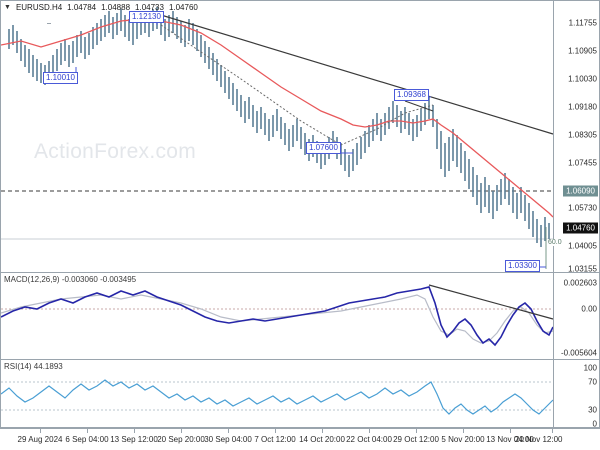 The height and width of the screenshot is (450, 600). Describe the element at coordinates (582, 246) in the screenshot. I see `price-tick-8: 1.04005` at that location.